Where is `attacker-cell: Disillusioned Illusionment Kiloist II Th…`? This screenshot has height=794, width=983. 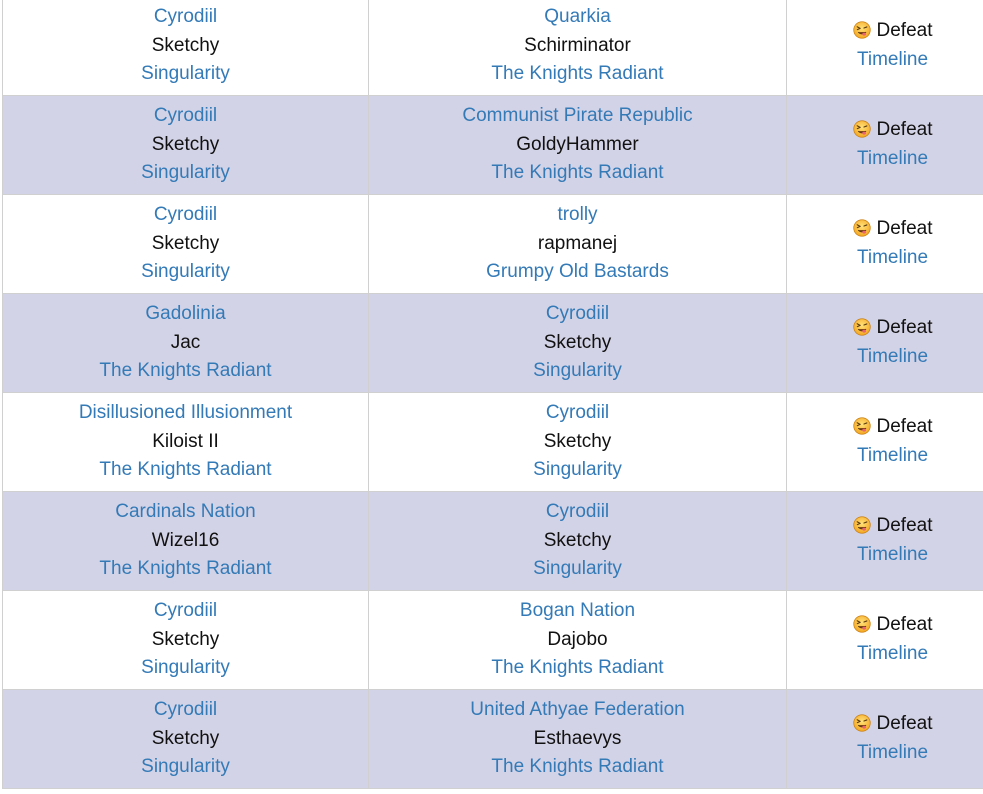
attacker-cell: Disillusioned Illusionment Kiloist II Th… is located at coordinates (185, 442).